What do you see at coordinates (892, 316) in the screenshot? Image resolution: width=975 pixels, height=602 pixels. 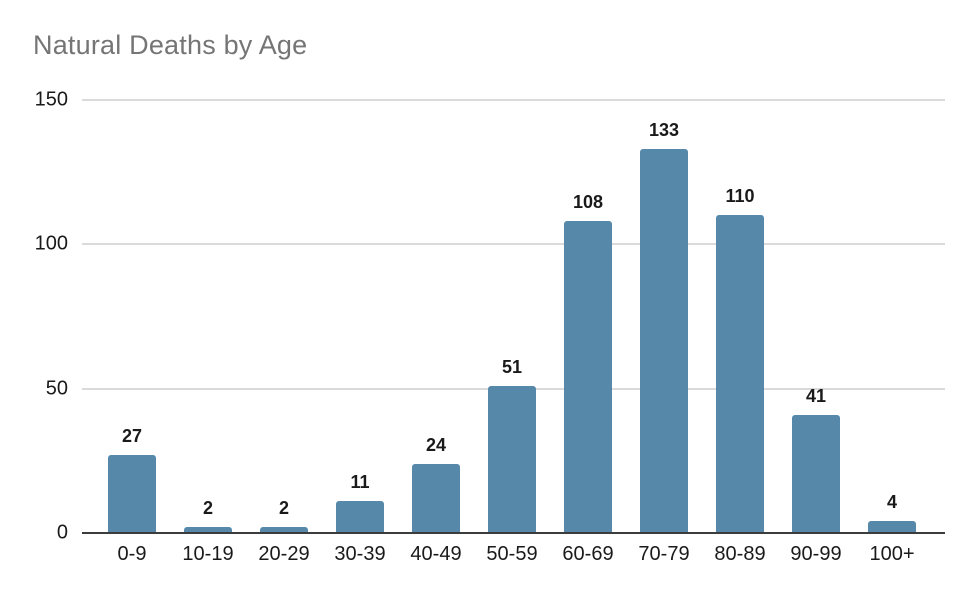 I see `bar-slot: 4` at bounding box center [892, 316].